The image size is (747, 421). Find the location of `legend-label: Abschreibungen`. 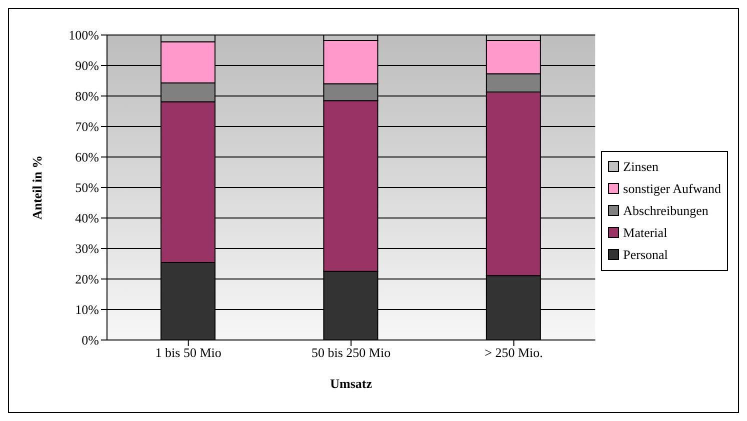

legend-label: Abschreibungen is located at coordinates (665, 210).